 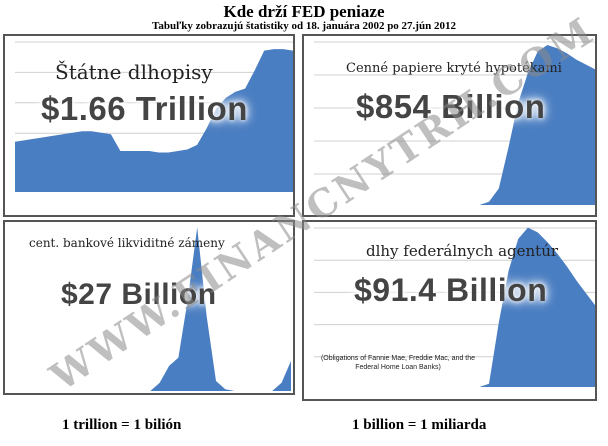 What do you see at coordinates (139, 294) in the screenshot?
I see `panel-value: $27 Billion` at bounding box center [139, 294].